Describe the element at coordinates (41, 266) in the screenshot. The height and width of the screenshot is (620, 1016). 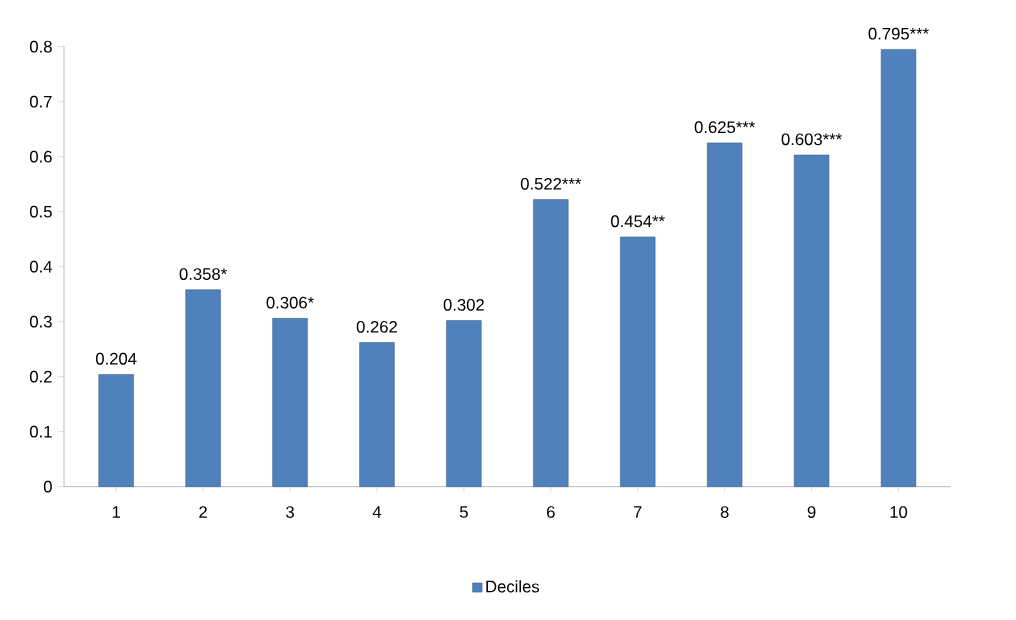
I see `y-tick-label: 0.4` at that location.